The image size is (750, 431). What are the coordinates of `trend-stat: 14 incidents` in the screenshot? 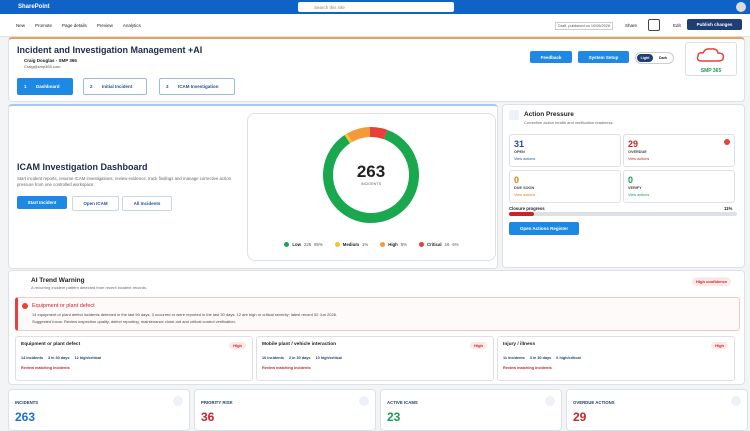 It's located at (32, 358).